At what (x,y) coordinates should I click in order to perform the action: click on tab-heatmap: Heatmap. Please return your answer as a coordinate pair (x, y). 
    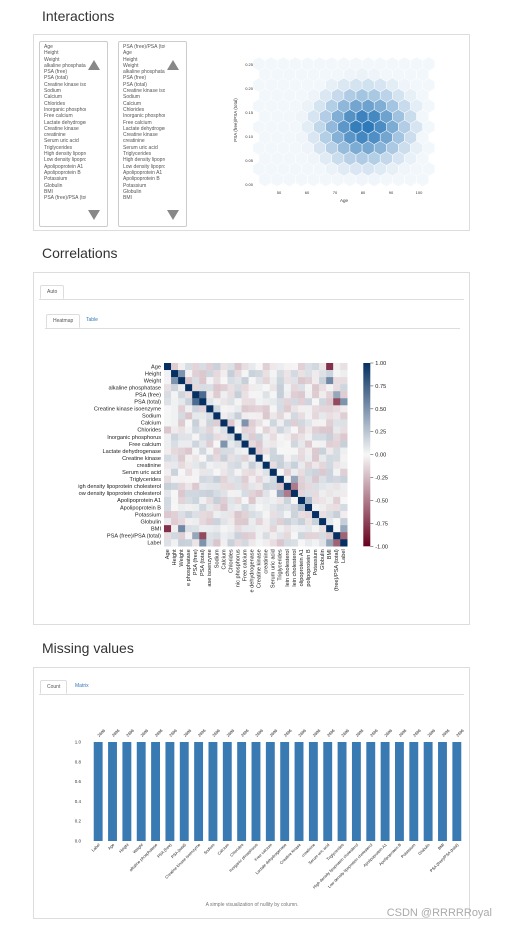
    Looking at the image, I should click on (63, 321).